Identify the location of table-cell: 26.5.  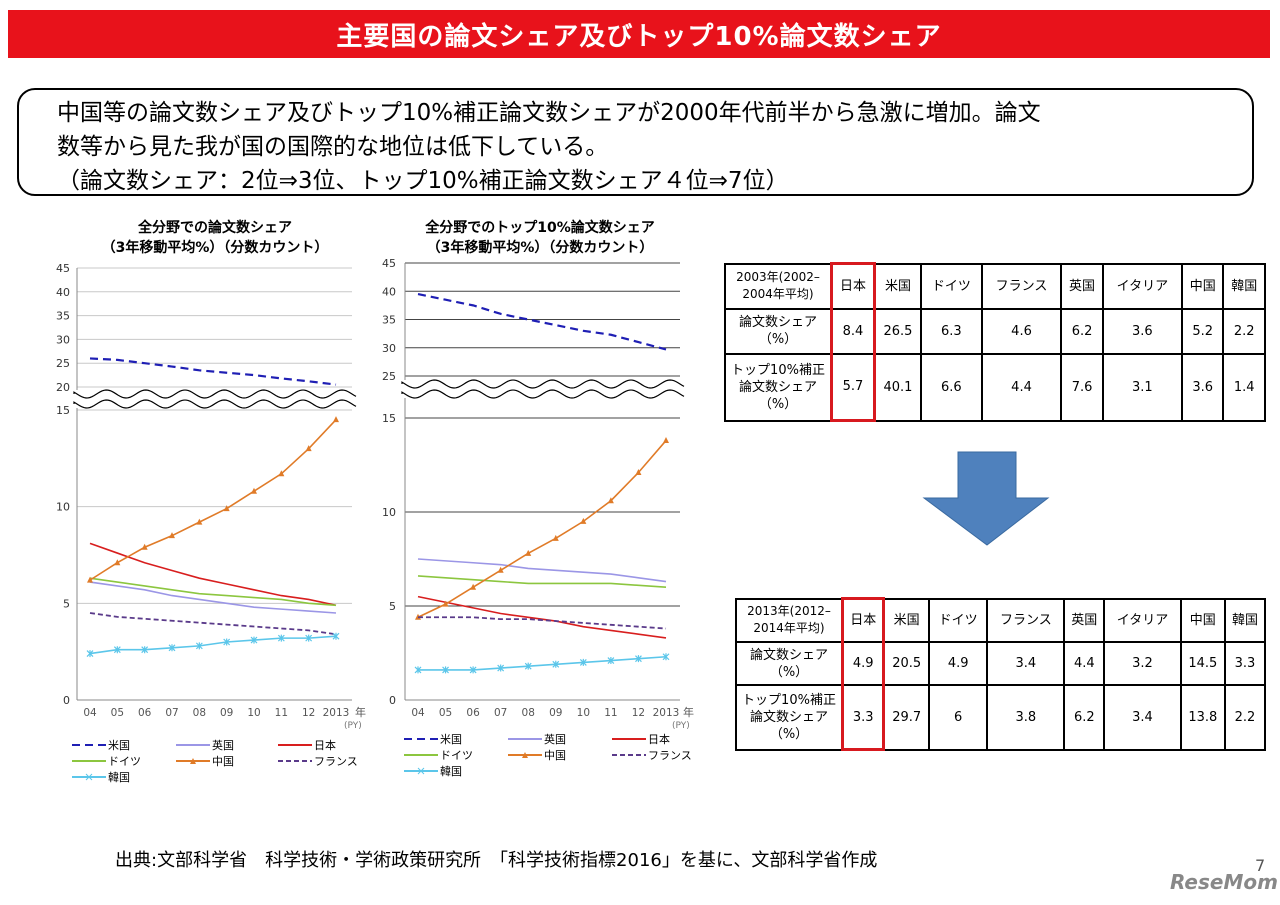
(898, 331).